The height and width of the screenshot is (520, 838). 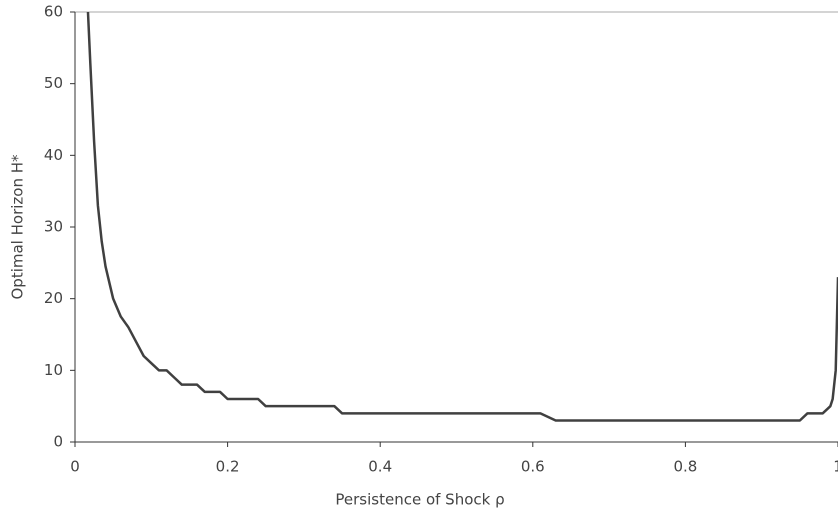 I want to click on x-tick-label: 0.2, so click(x=228, y=467).